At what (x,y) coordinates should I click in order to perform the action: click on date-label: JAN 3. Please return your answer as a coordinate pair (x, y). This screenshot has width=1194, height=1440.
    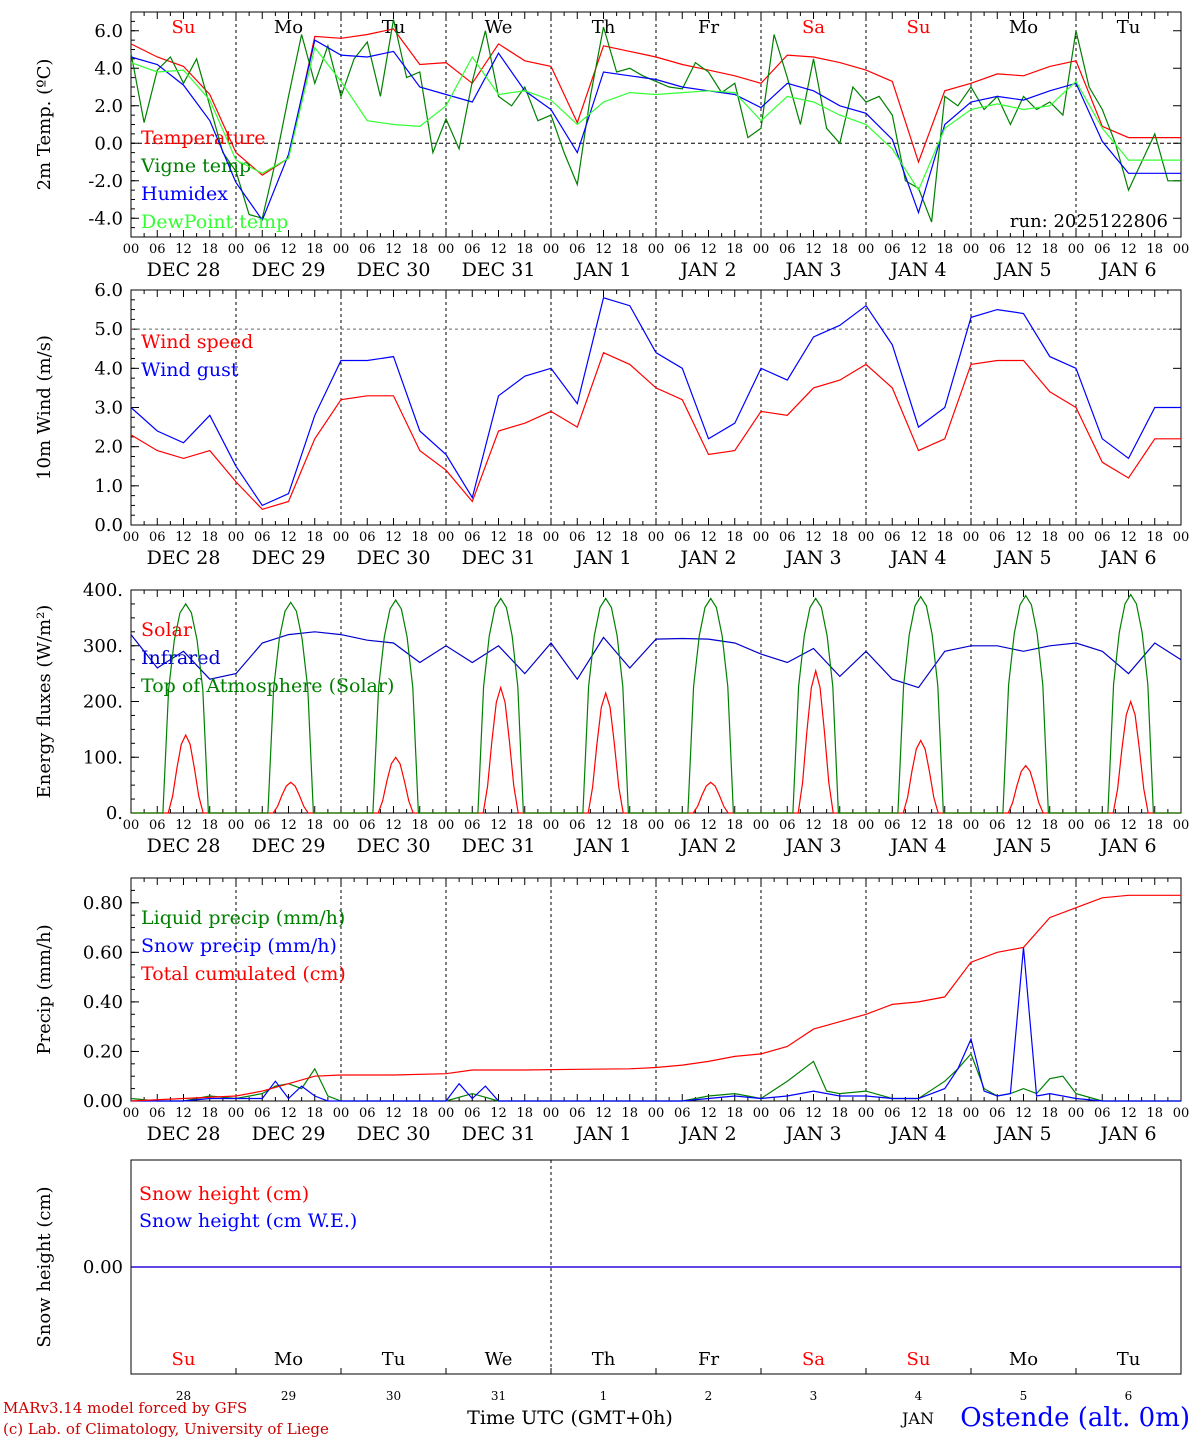
    Looking at the image, I should click on (812, 1134).